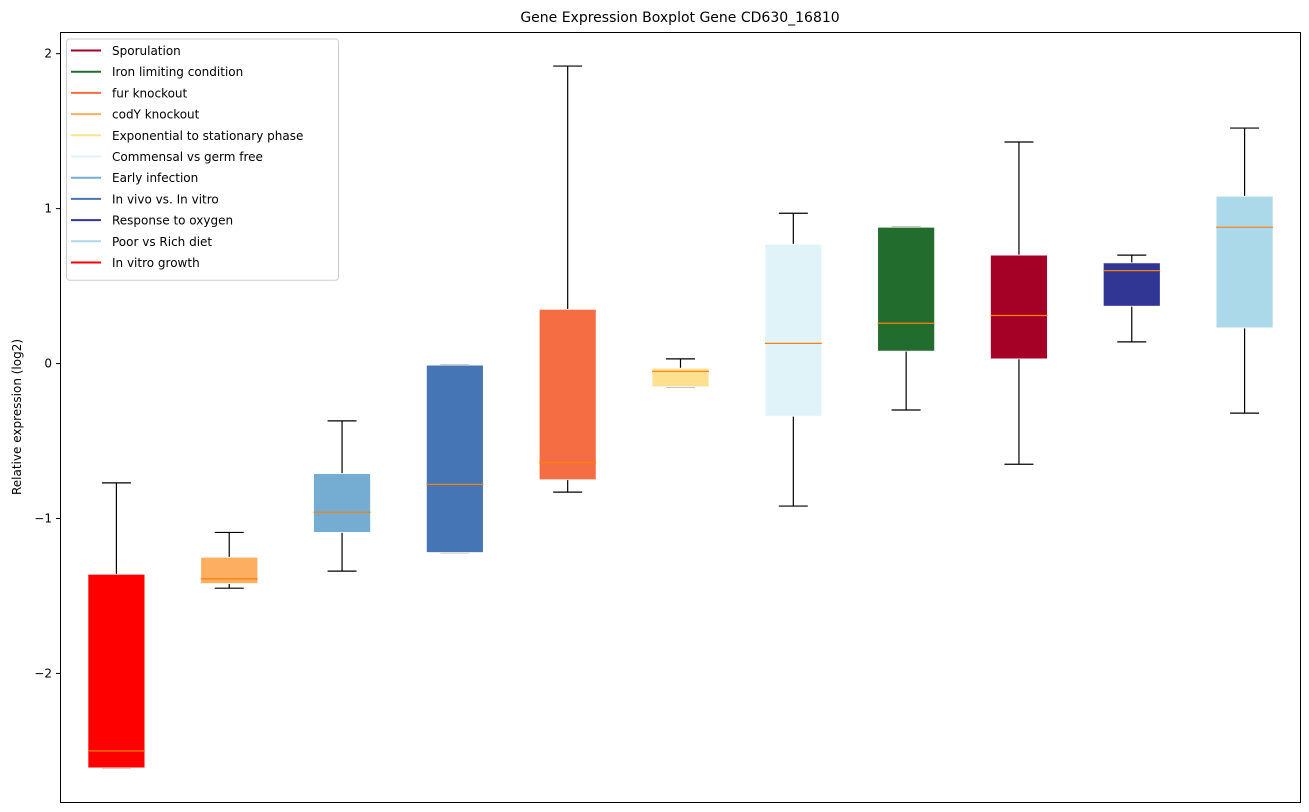 This screenshot has width=1309, height=812. I want to click on legend-label: In vivo vs. In vitro, so click(165, 199).